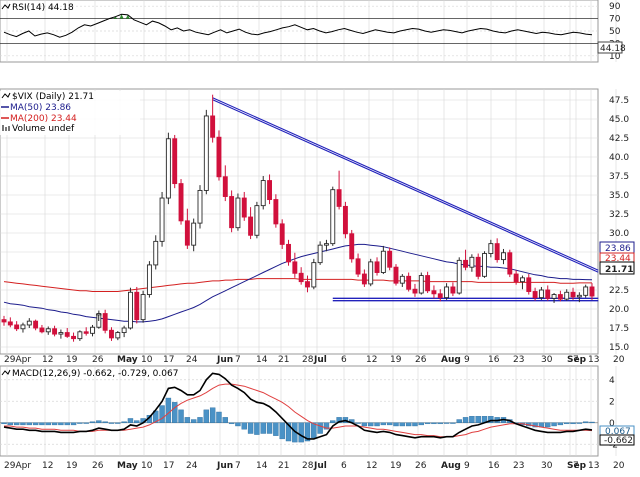 The width and height of the screenshot is (640, 477). I want to click on price-tick-label: 30.0, so click(619, 234).